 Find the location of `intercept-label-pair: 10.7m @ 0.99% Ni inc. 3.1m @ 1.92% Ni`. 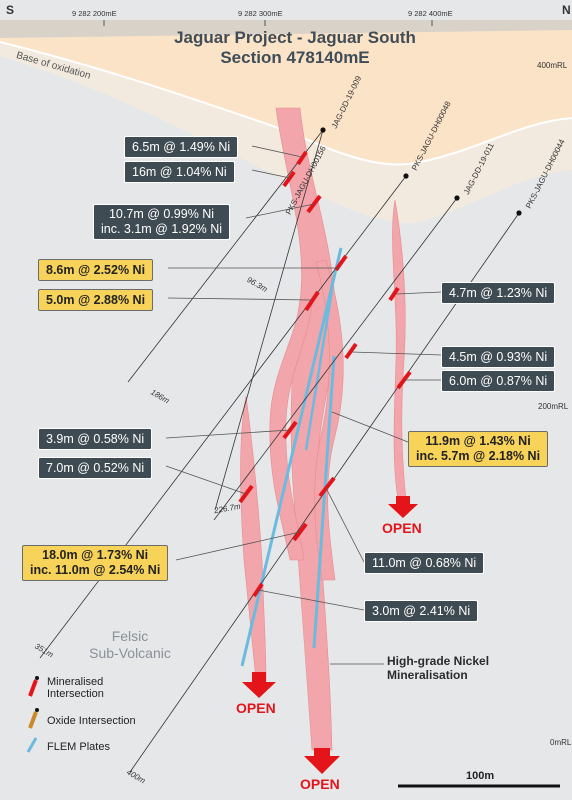

intercept-label-pair: 10.7m @ 0.99% Ni inc. 3.1m @ 1.92% Ni is located at coordinates (162, 222).